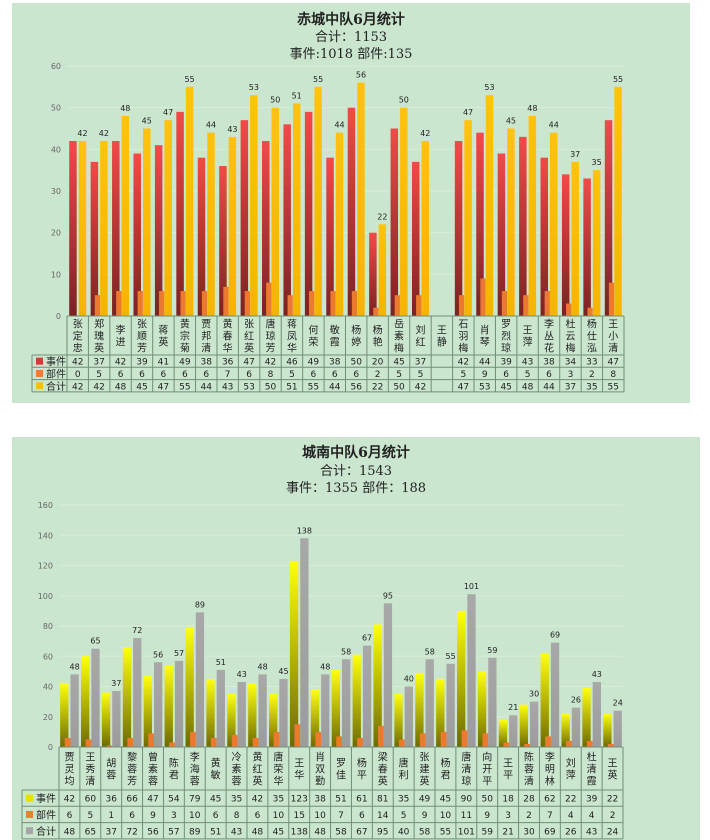  Describe the element at coordinates (383, 769) in the screenshot. I see `svg-text: 梁春英` at that location.